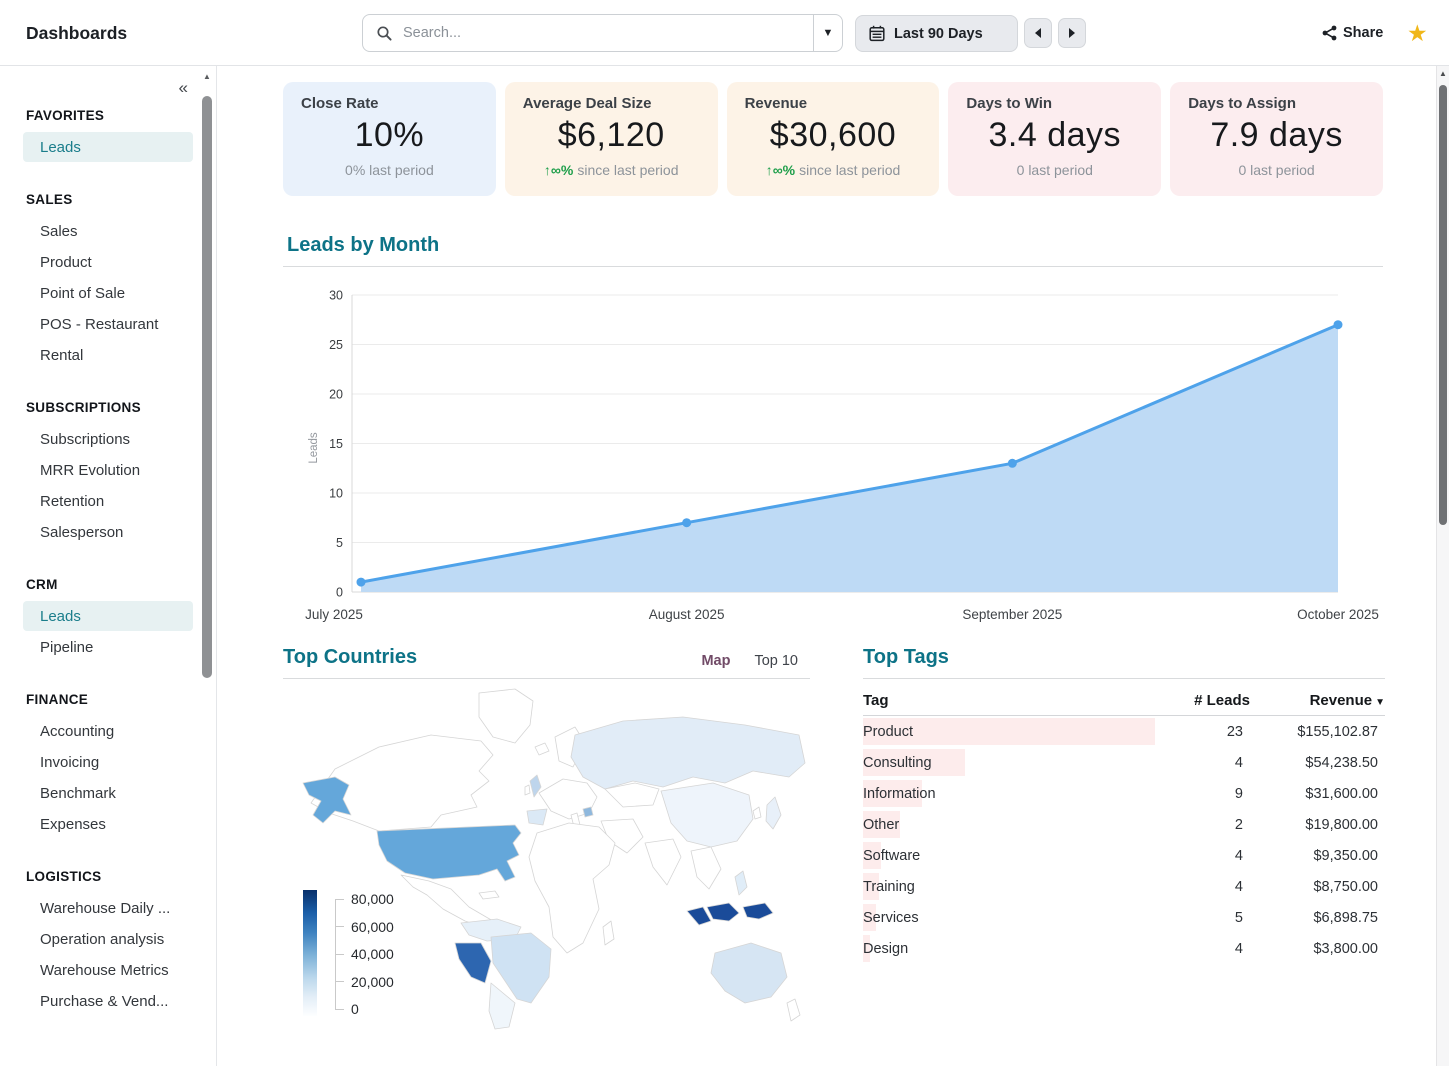 This screenshot has height=1066, width=1449. I want to click on map-legend: 80,000 60,000 40,000 20,000 0, so click(358, 953).